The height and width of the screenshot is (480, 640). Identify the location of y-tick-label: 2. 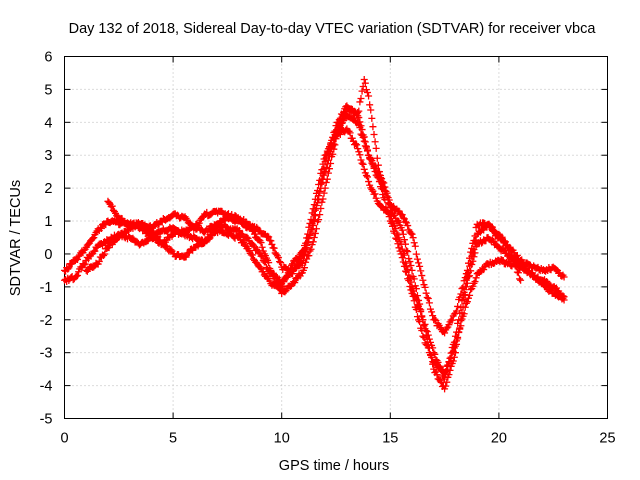
(48, 189).